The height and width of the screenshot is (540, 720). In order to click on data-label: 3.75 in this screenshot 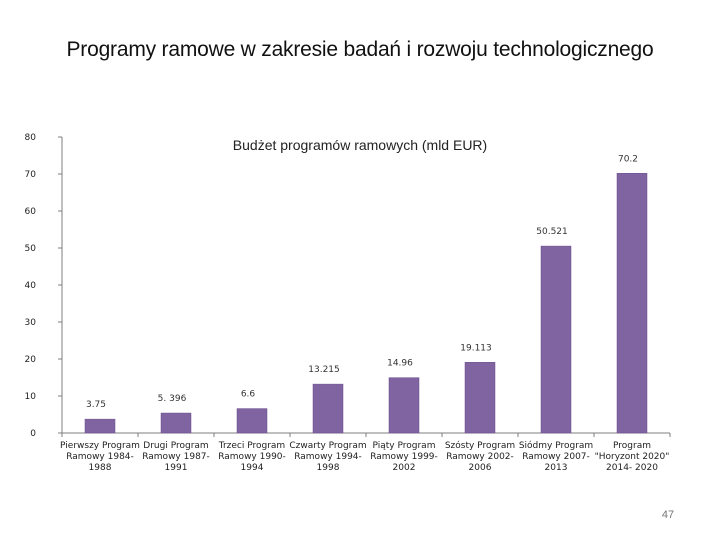, I will do `click(96, 405)`.